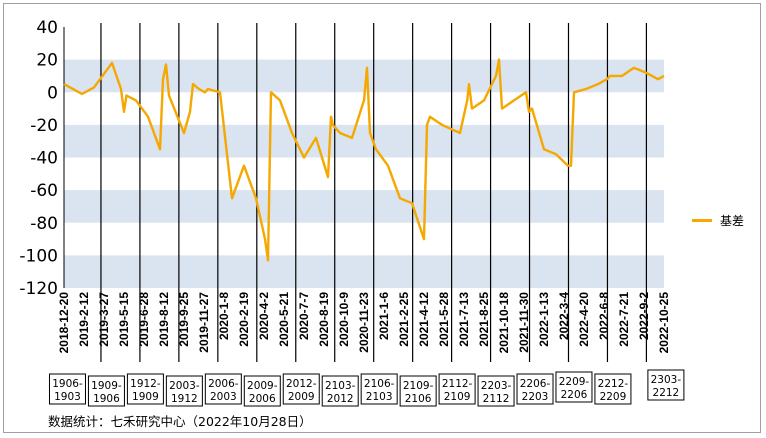  Describe the element at coordinates (44, 159) in the screenshot. I see `y-tick-label: -40` at that location.